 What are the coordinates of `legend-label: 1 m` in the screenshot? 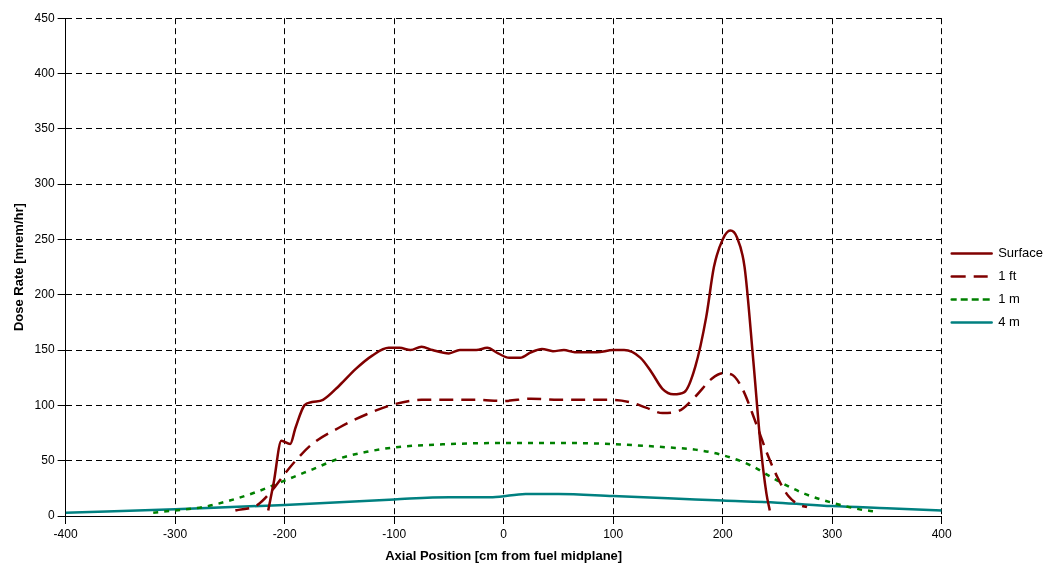 It's located at (1009, 299).